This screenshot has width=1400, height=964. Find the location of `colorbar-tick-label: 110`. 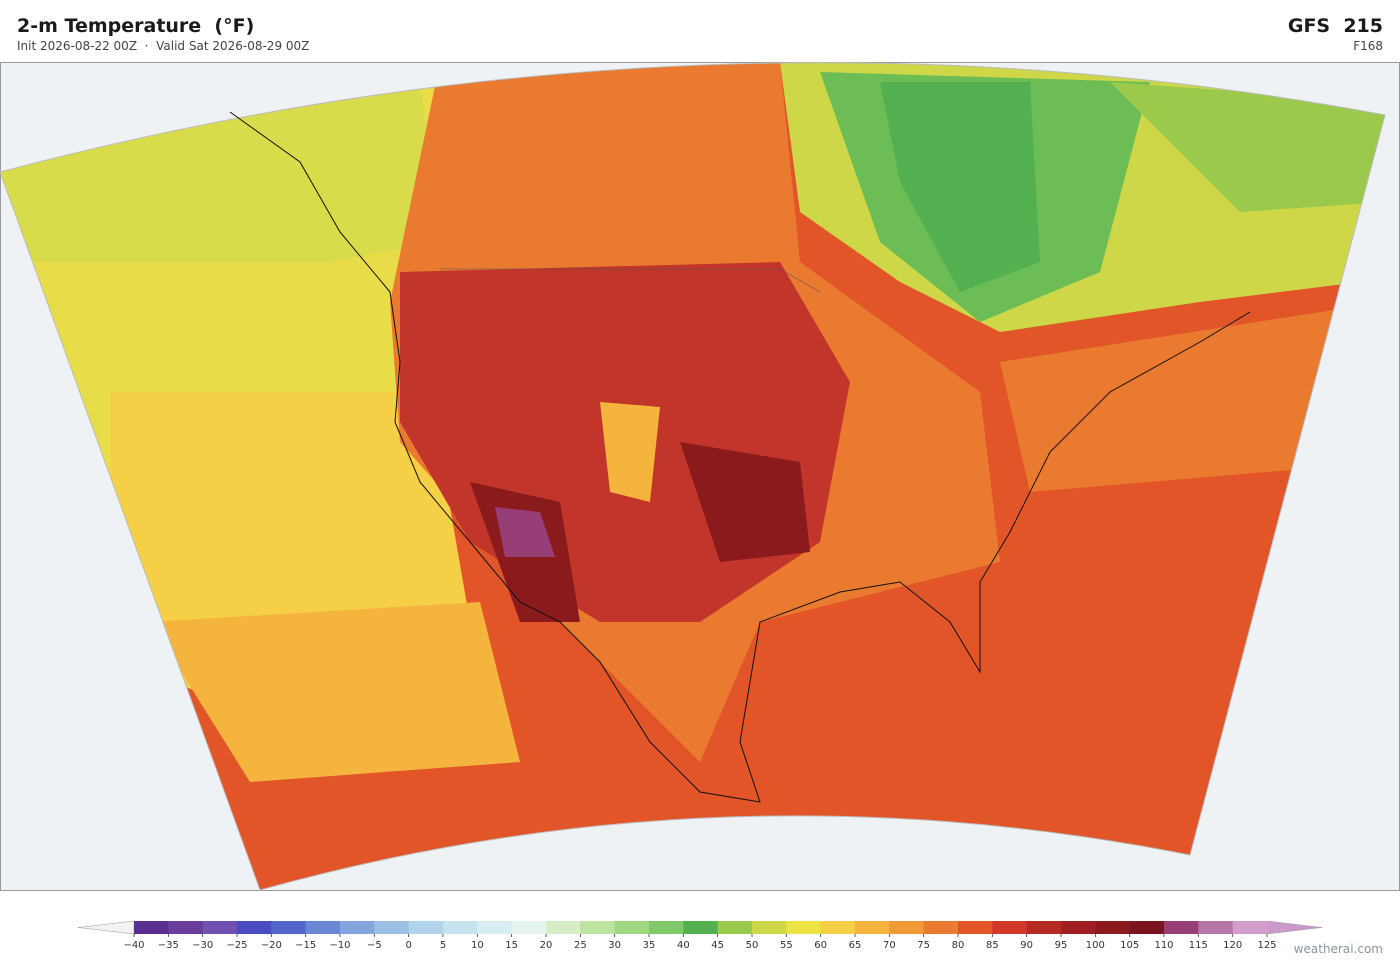

colorbar-tick-label: 110 is located at coordinates (1163, 945).